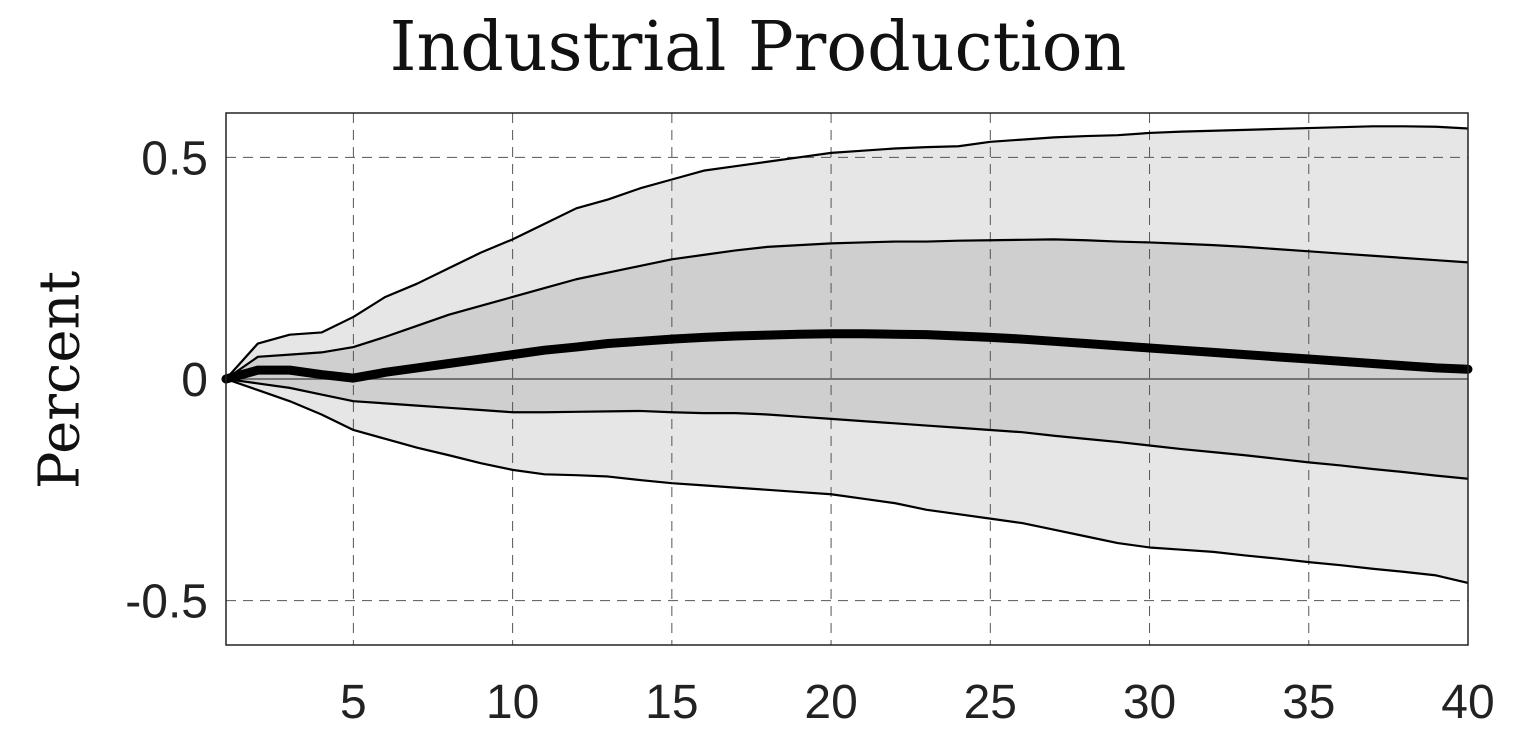 The width and height of the screenshot is (1516, 742). Describe the element at coordinates (1149, 702) in the screenshot. I see `x-tick-label: 30` at that location.